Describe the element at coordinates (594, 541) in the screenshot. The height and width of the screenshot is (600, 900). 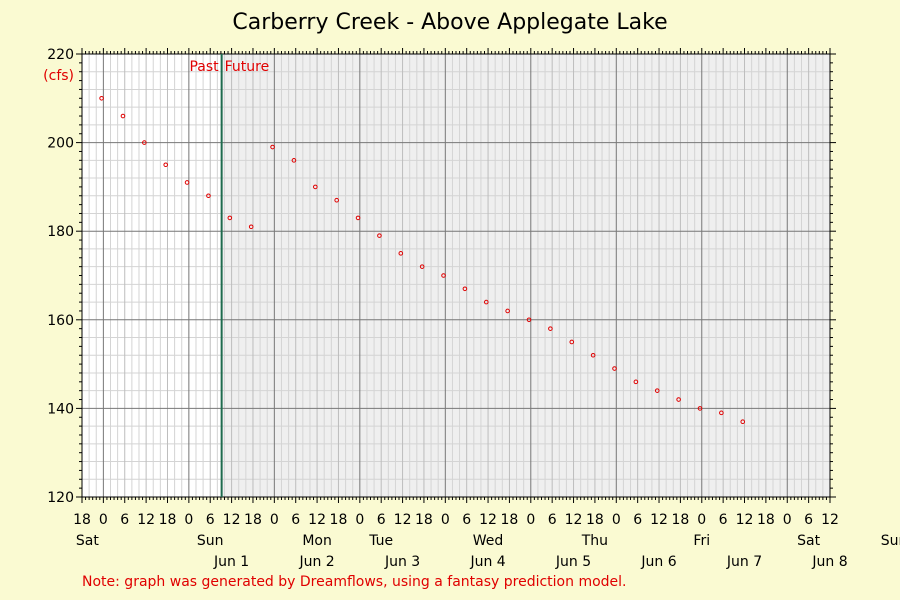
I see `day-label: Thu` at that location.